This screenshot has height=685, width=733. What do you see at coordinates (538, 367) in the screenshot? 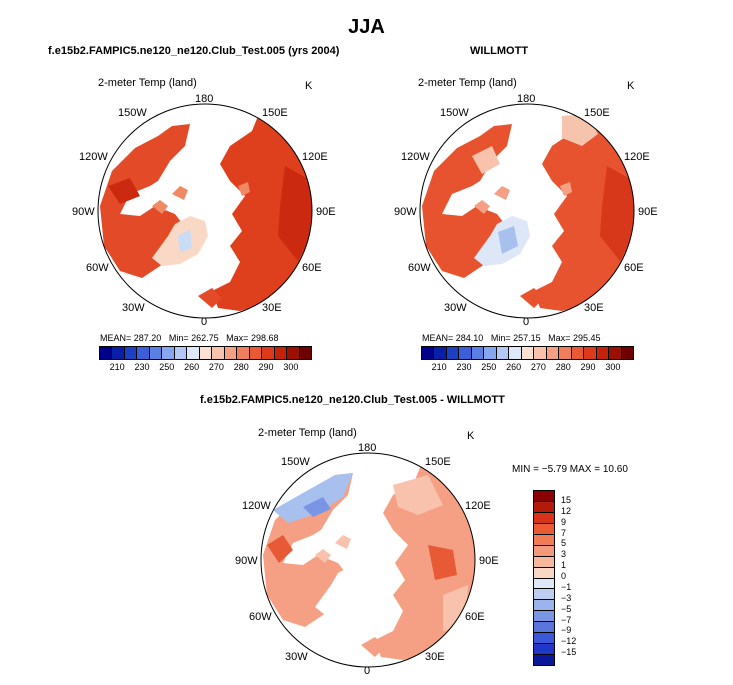
I see `colorbar-tick-label: 270` at bounding box center [538, 367].